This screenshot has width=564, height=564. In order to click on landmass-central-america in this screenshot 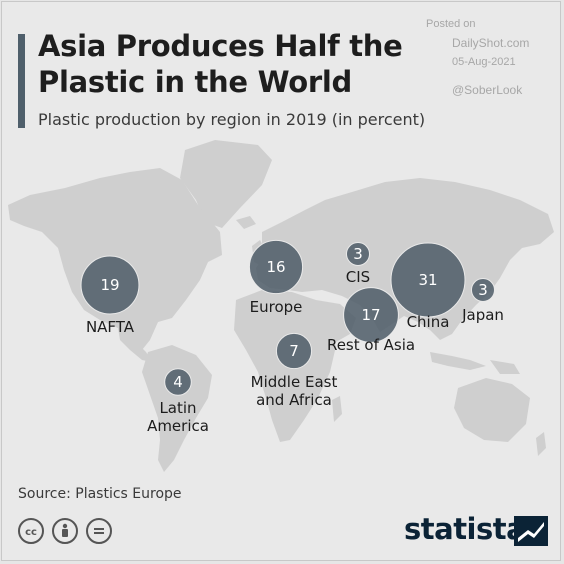, I will do `click(135, 345)`.